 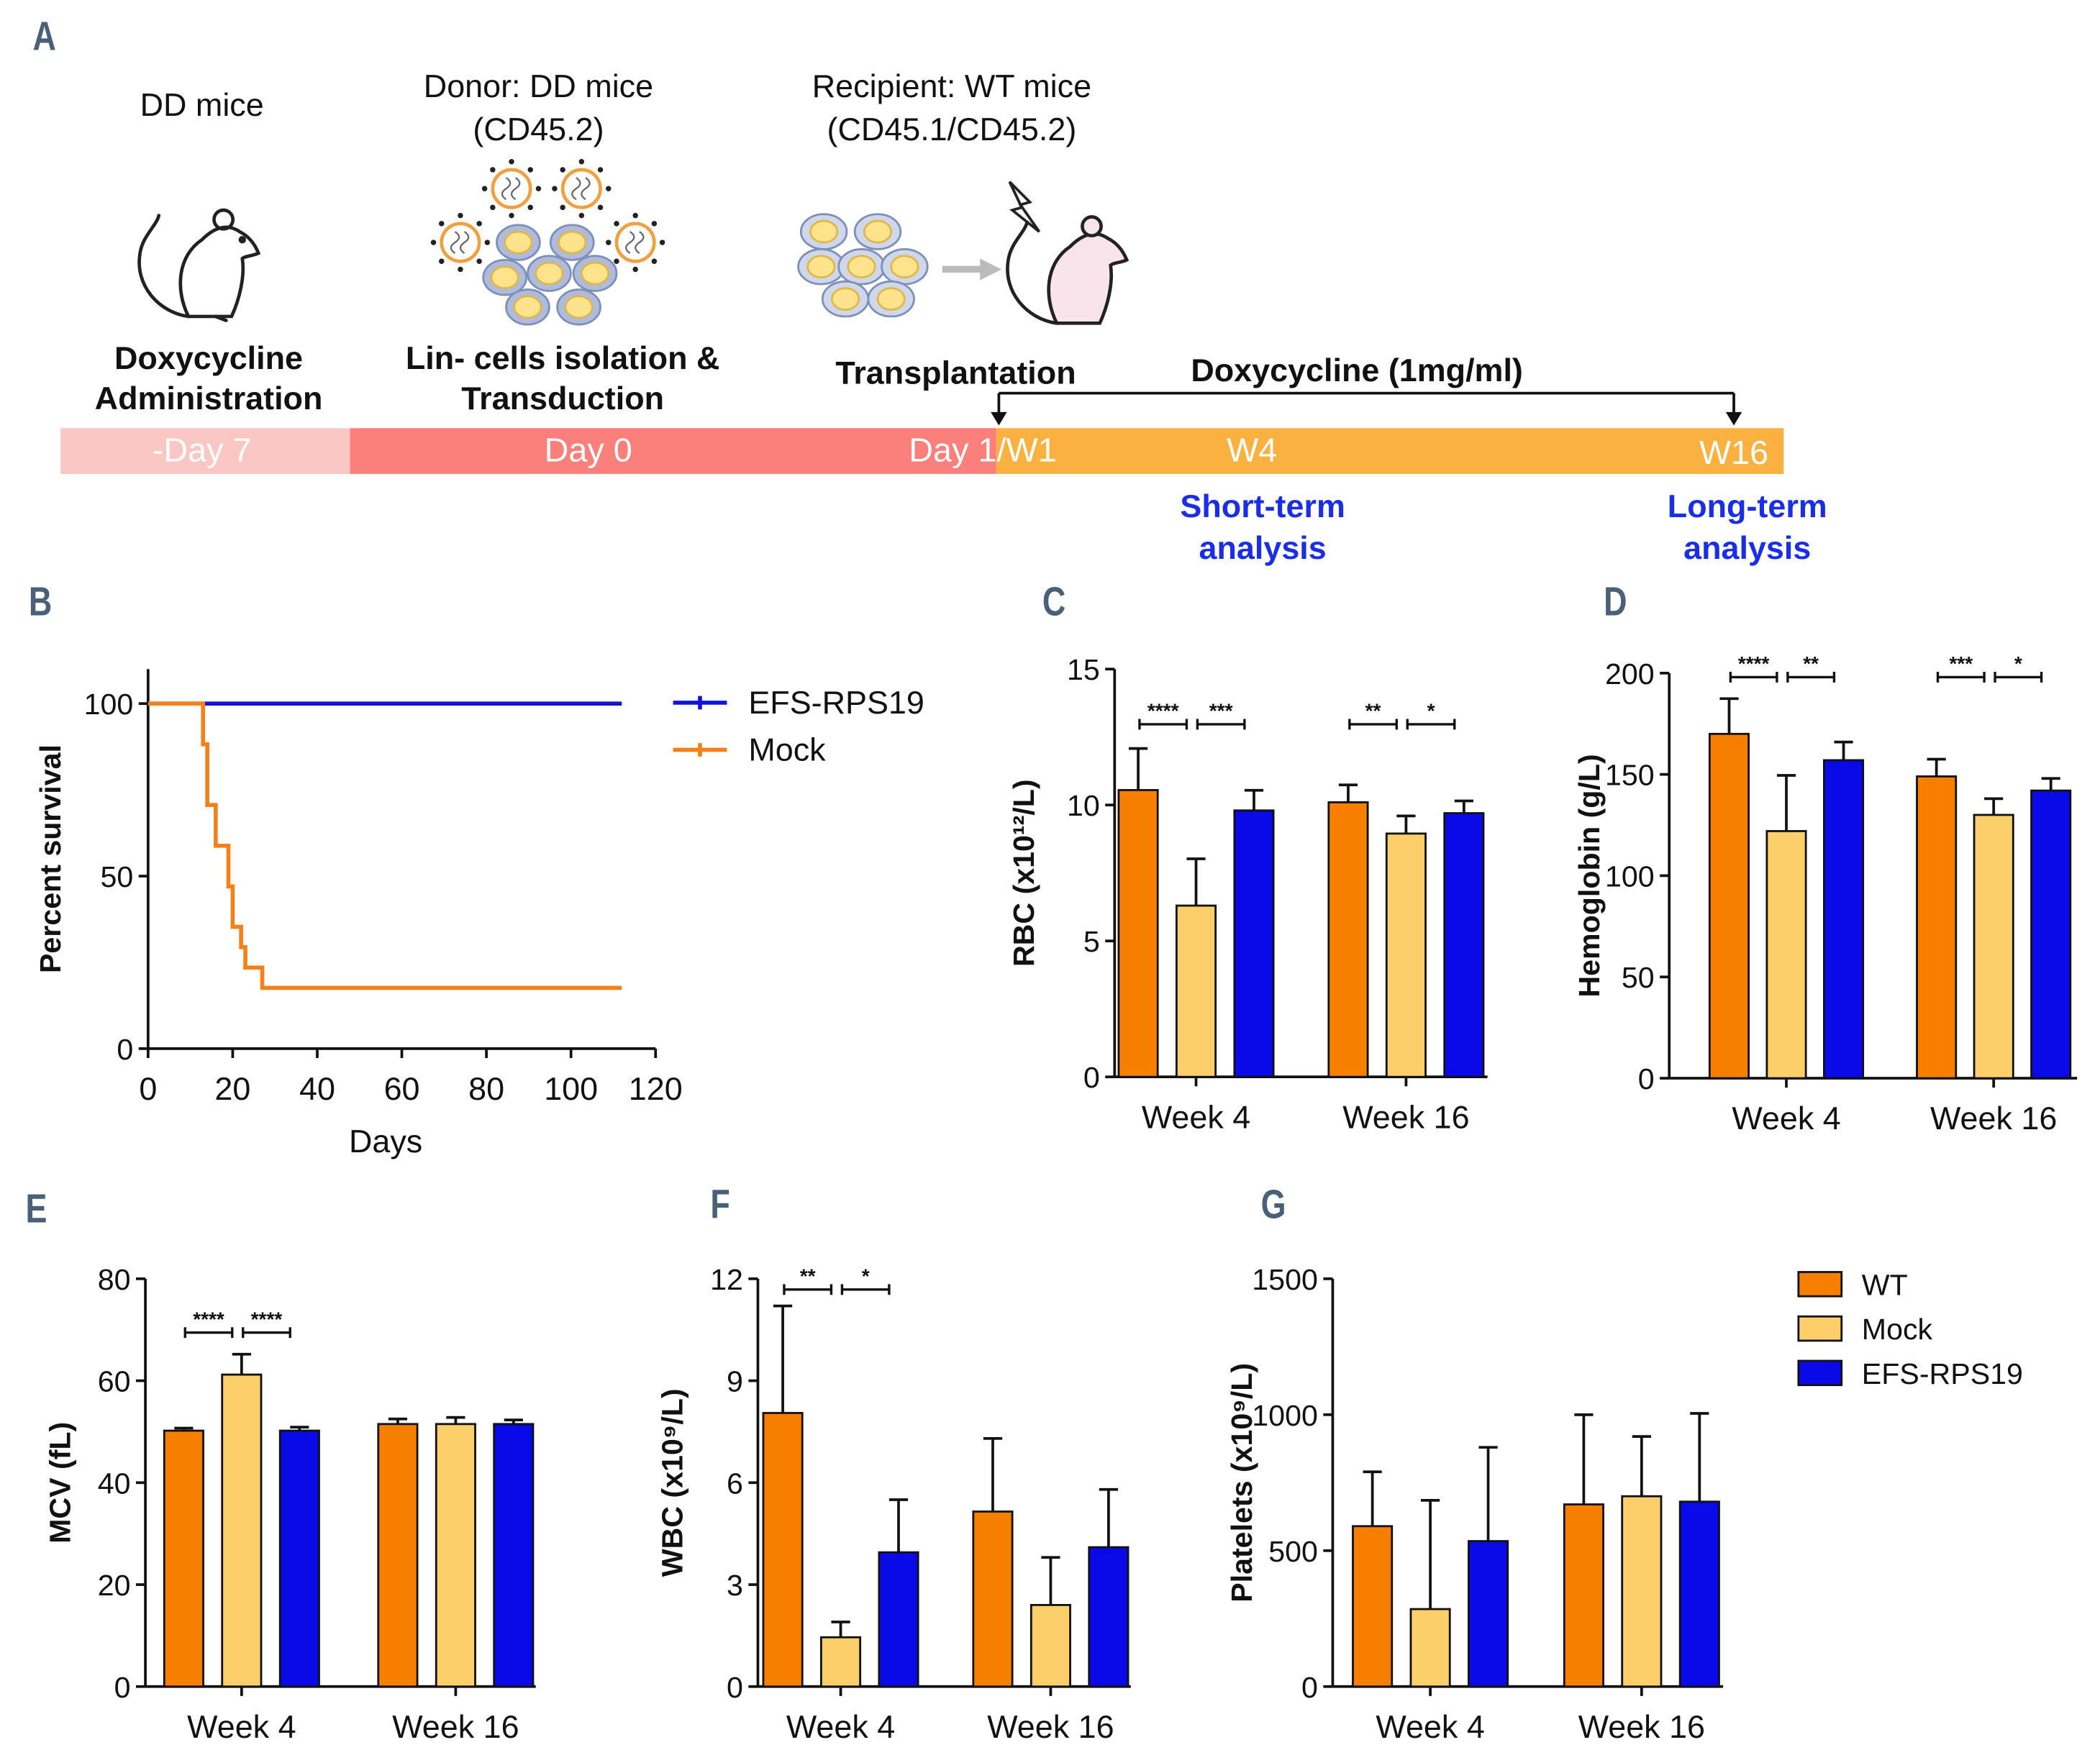 I want to click on x-tick-label: 40, so click(x=317, y=1088).